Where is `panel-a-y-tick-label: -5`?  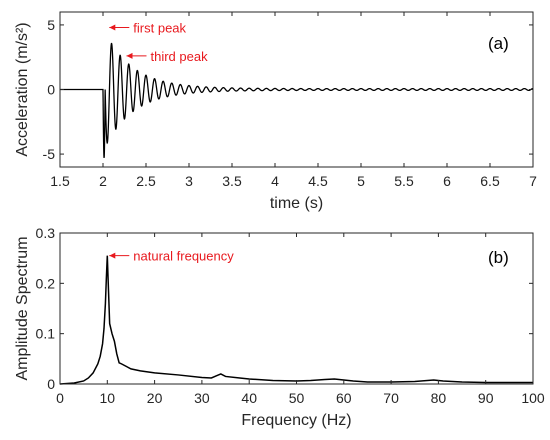 panel-a-y-tick-label: -5 is located at coordinates (49, 154).